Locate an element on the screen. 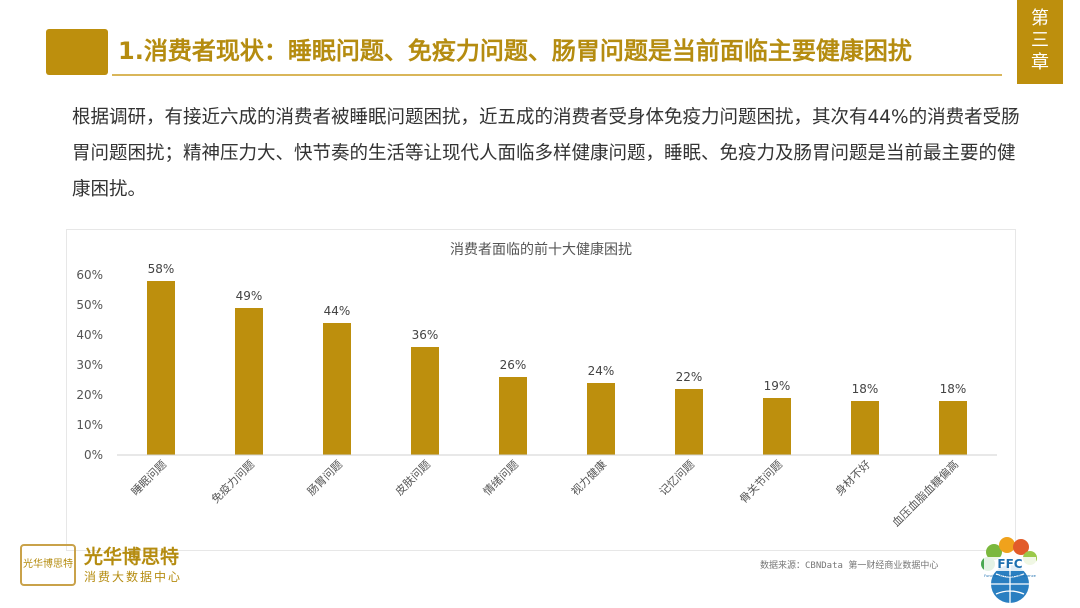 Image resolution: width=1080 pixels, height=608 pixels. title-accent-block is located at coordinates (77, 52).